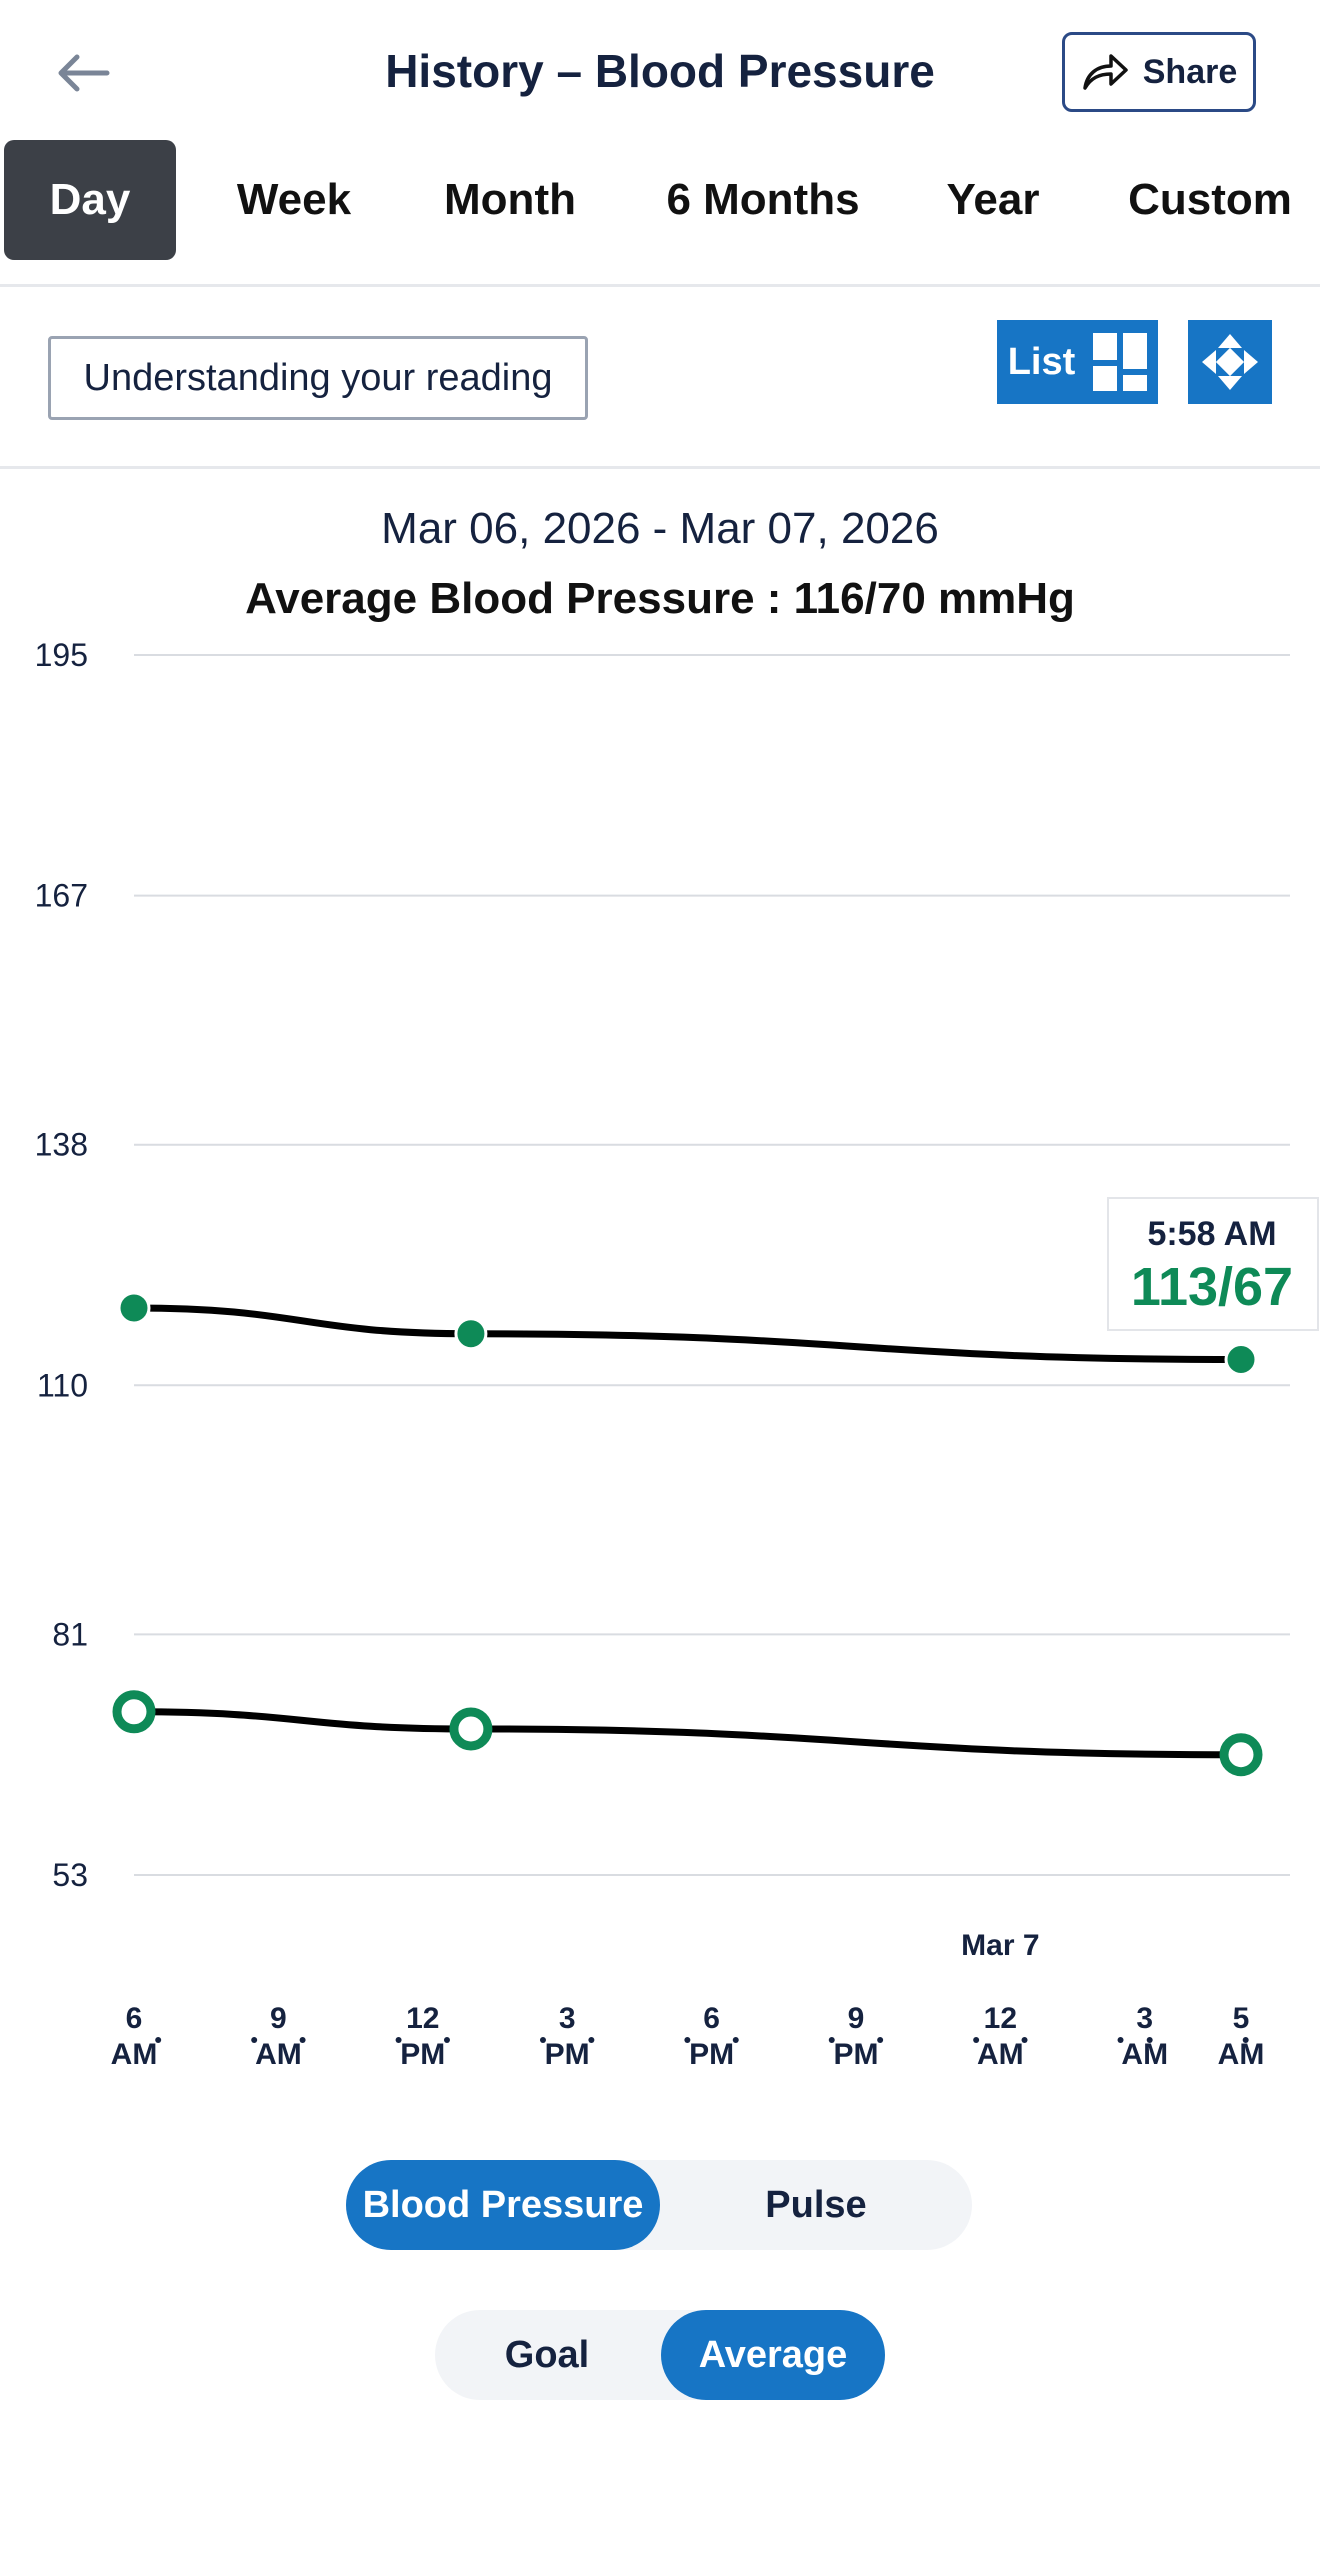  What do you see at coordinates (1190, 71) in the screenshot?
I see `share-label: Share` at bounding box center [1190, 71].